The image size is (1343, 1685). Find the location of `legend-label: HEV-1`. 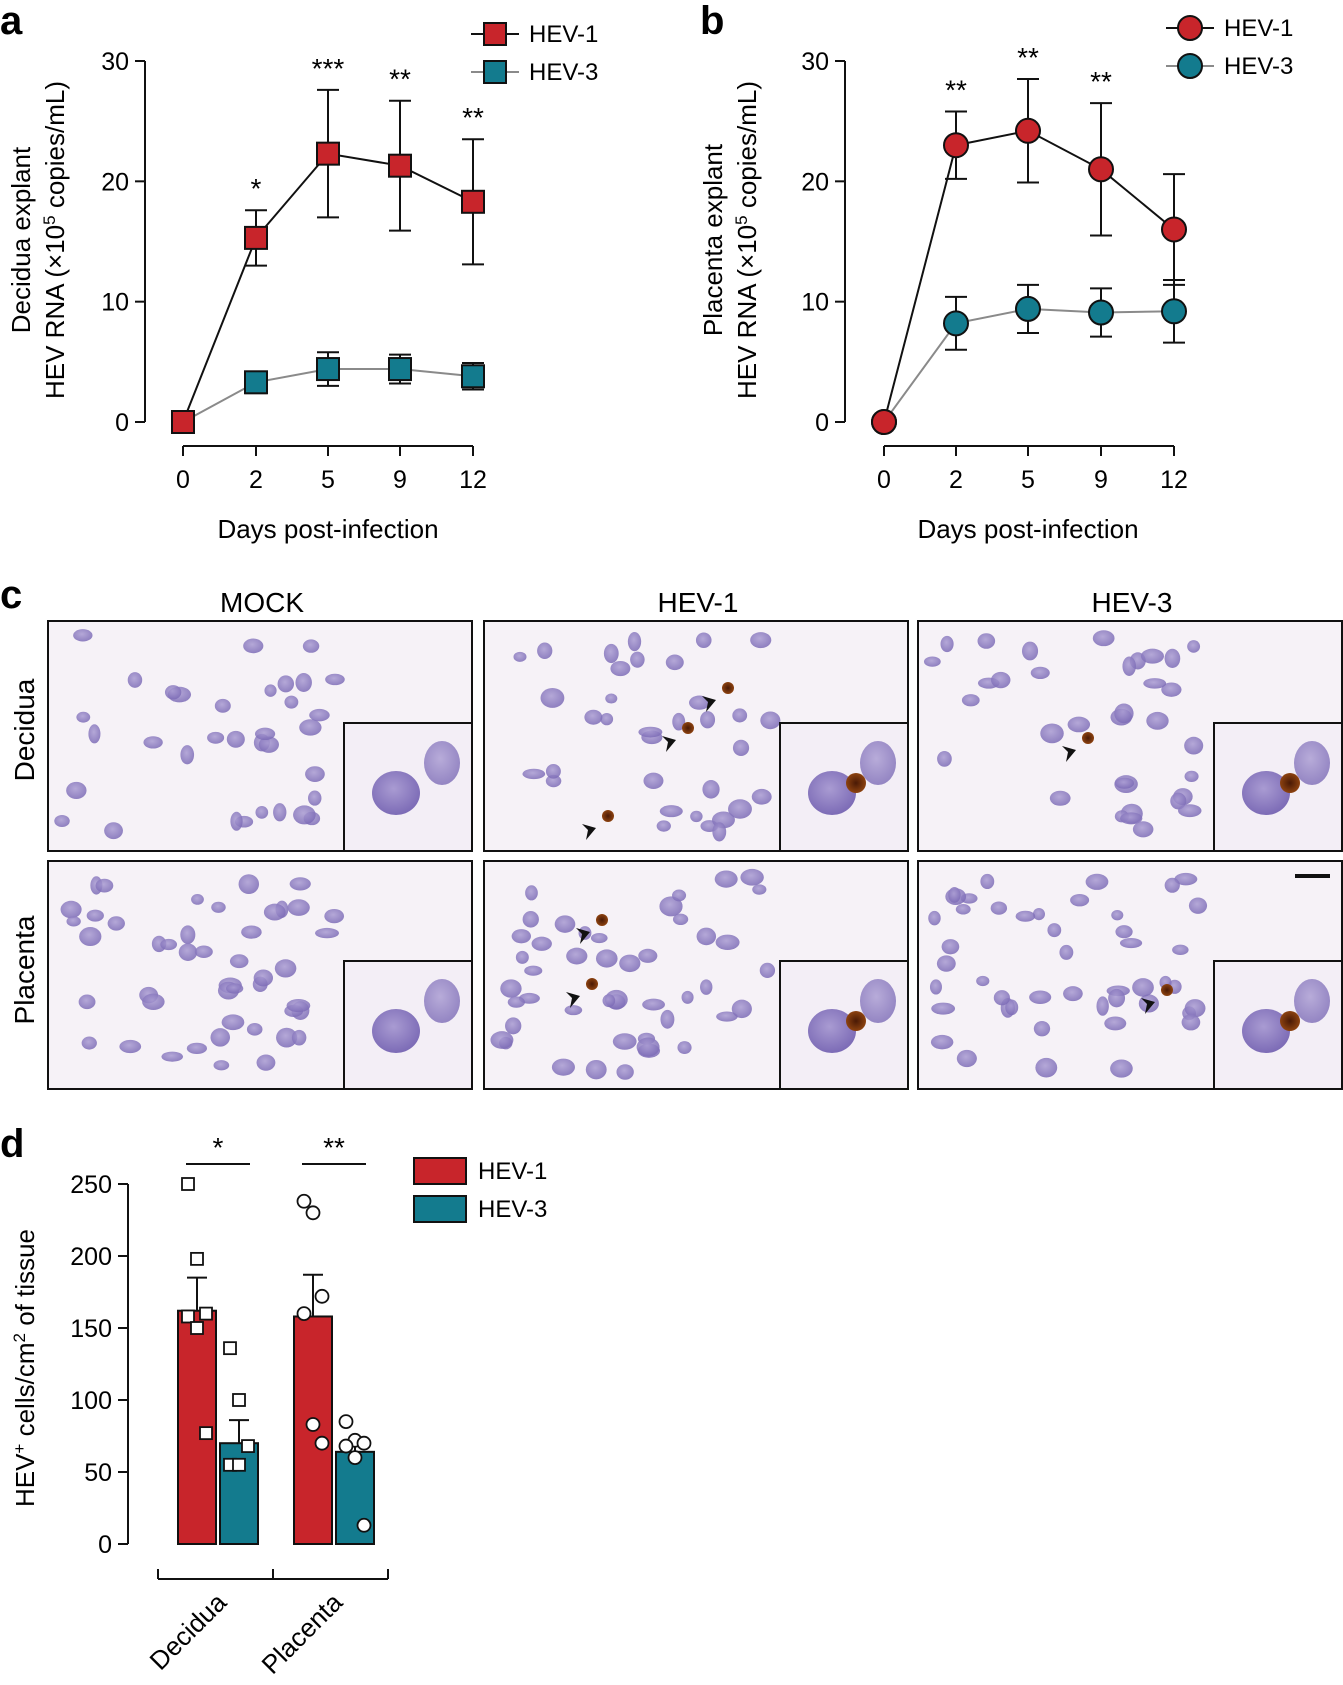

legend-label: HEV-1 is located at coordinates (512, 1171).